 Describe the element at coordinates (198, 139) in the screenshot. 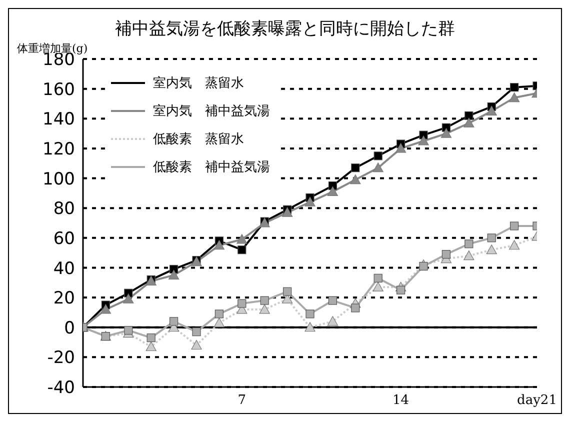

I see `legend-label: 低酸素 蒸留水` at that location.